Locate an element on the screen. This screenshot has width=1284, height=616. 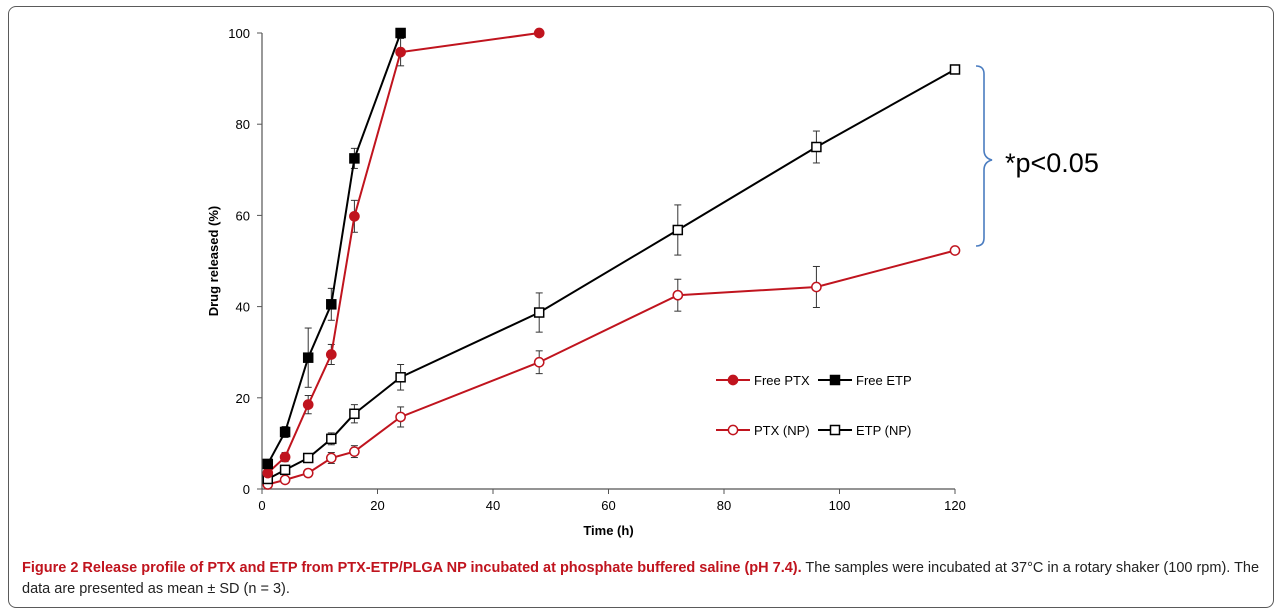
y-tick-label: 20 is located at coordinates (243, 398).